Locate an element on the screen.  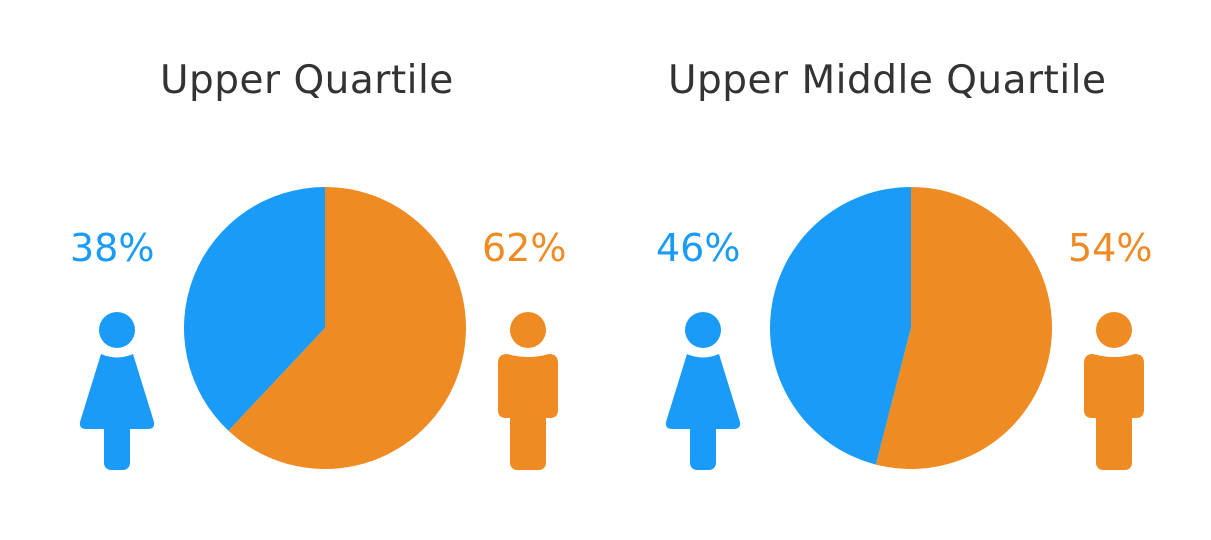
upper-middle-quartile-pie is located at coordinates (911, 328).